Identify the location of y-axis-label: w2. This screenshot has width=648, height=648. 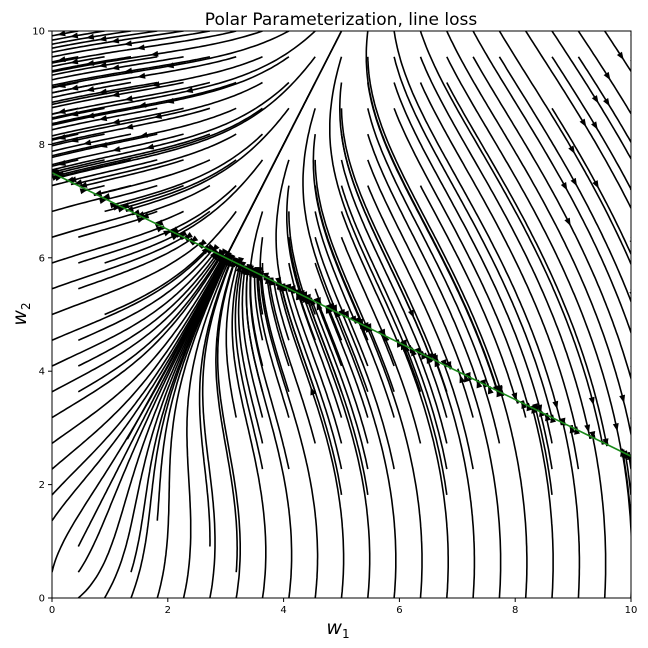
(21, 313).